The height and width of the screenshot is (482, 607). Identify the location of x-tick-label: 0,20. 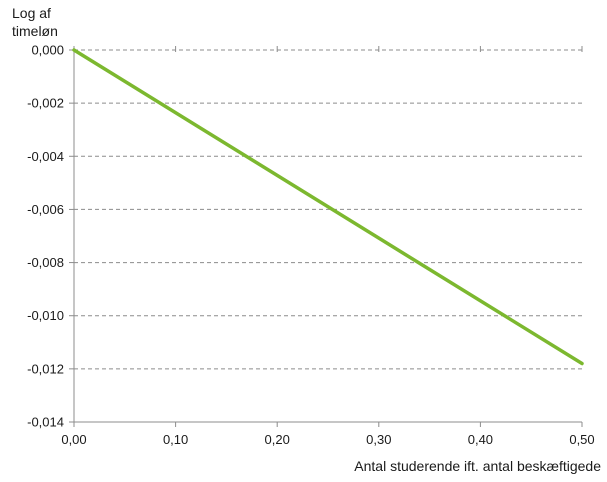
(277, 439).